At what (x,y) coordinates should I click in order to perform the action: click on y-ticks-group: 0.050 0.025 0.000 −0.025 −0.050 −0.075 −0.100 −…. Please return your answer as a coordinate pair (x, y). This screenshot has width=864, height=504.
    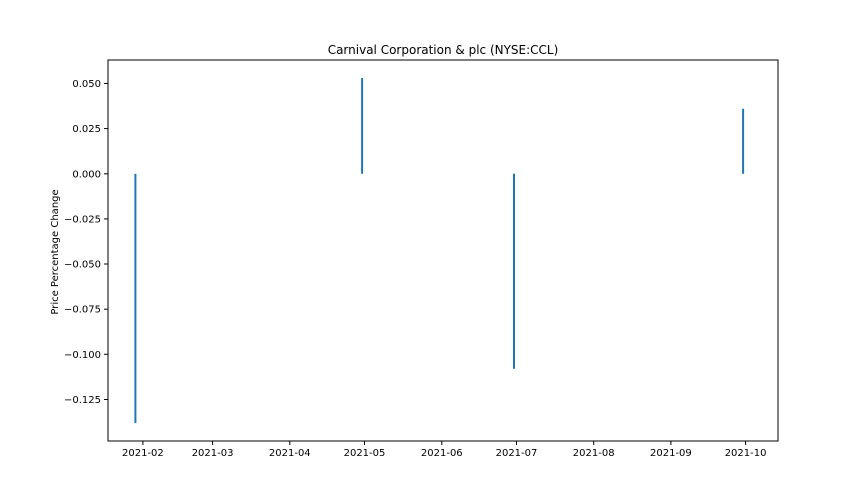
    Looking at the image, I should click on (86, 242).